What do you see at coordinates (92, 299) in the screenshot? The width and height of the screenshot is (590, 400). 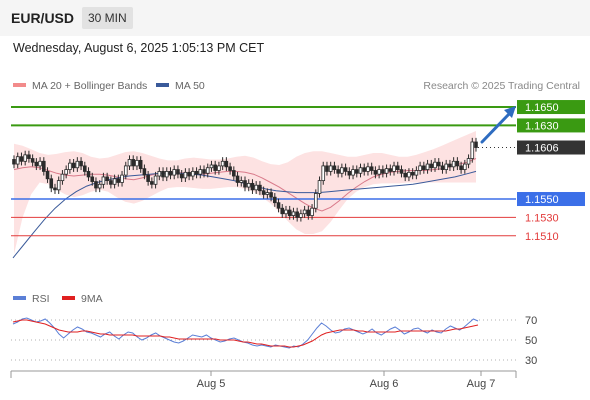 I see `9ma-legend-label: 9MA` at bounding box center [92, 299].